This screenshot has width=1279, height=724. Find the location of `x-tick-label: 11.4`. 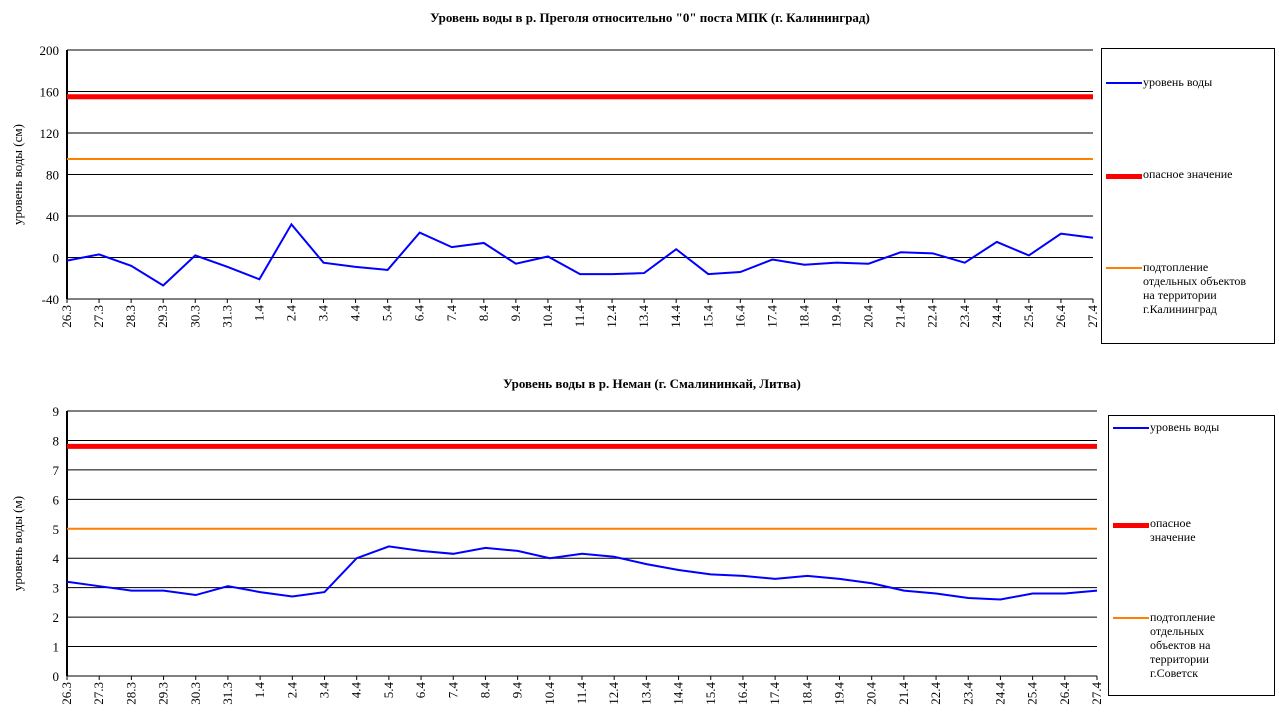

x-tick-label: 11.4 is located at coordinates (581, 693).